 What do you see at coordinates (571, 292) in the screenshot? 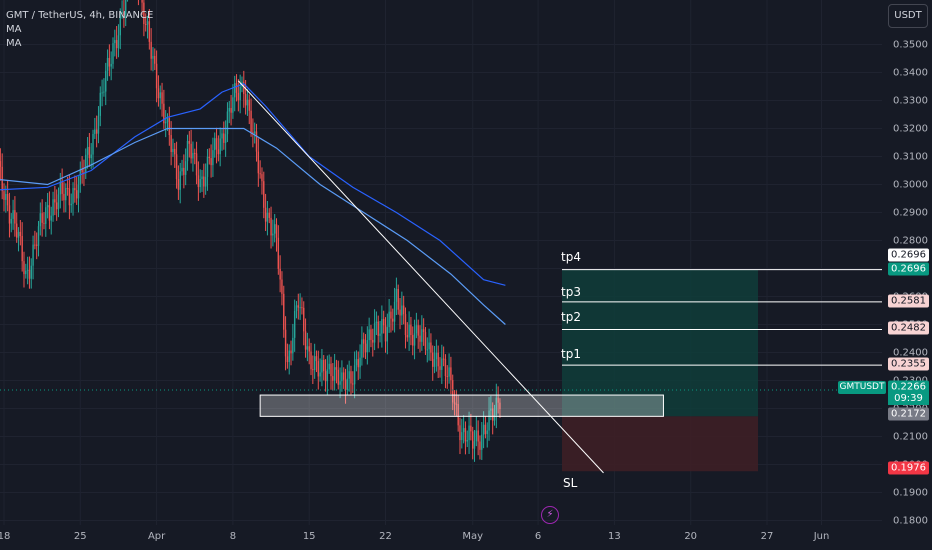
I see `tp3-label: tp3` at bounding box center [571, 292].